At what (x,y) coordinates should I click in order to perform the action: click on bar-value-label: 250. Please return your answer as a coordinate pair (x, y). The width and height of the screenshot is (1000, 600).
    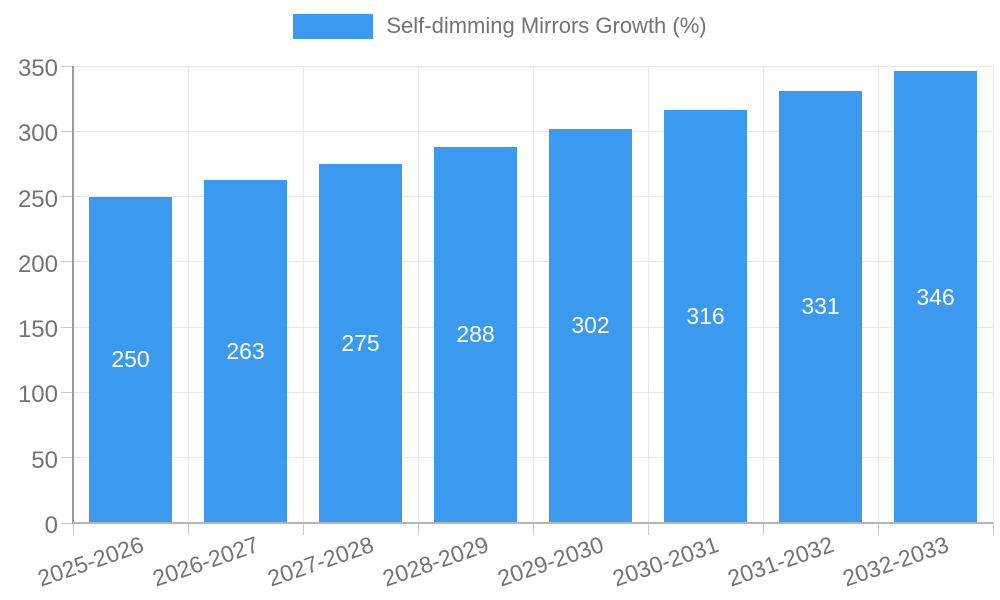
    Looking at the image, I should click on (130, 359).